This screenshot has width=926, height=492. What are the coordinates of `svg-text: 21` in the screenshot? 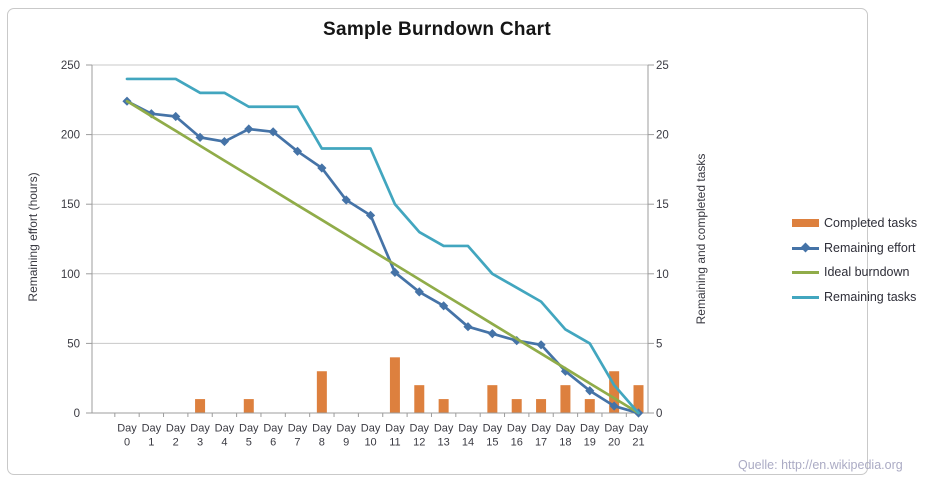 It's located at (638, 443).